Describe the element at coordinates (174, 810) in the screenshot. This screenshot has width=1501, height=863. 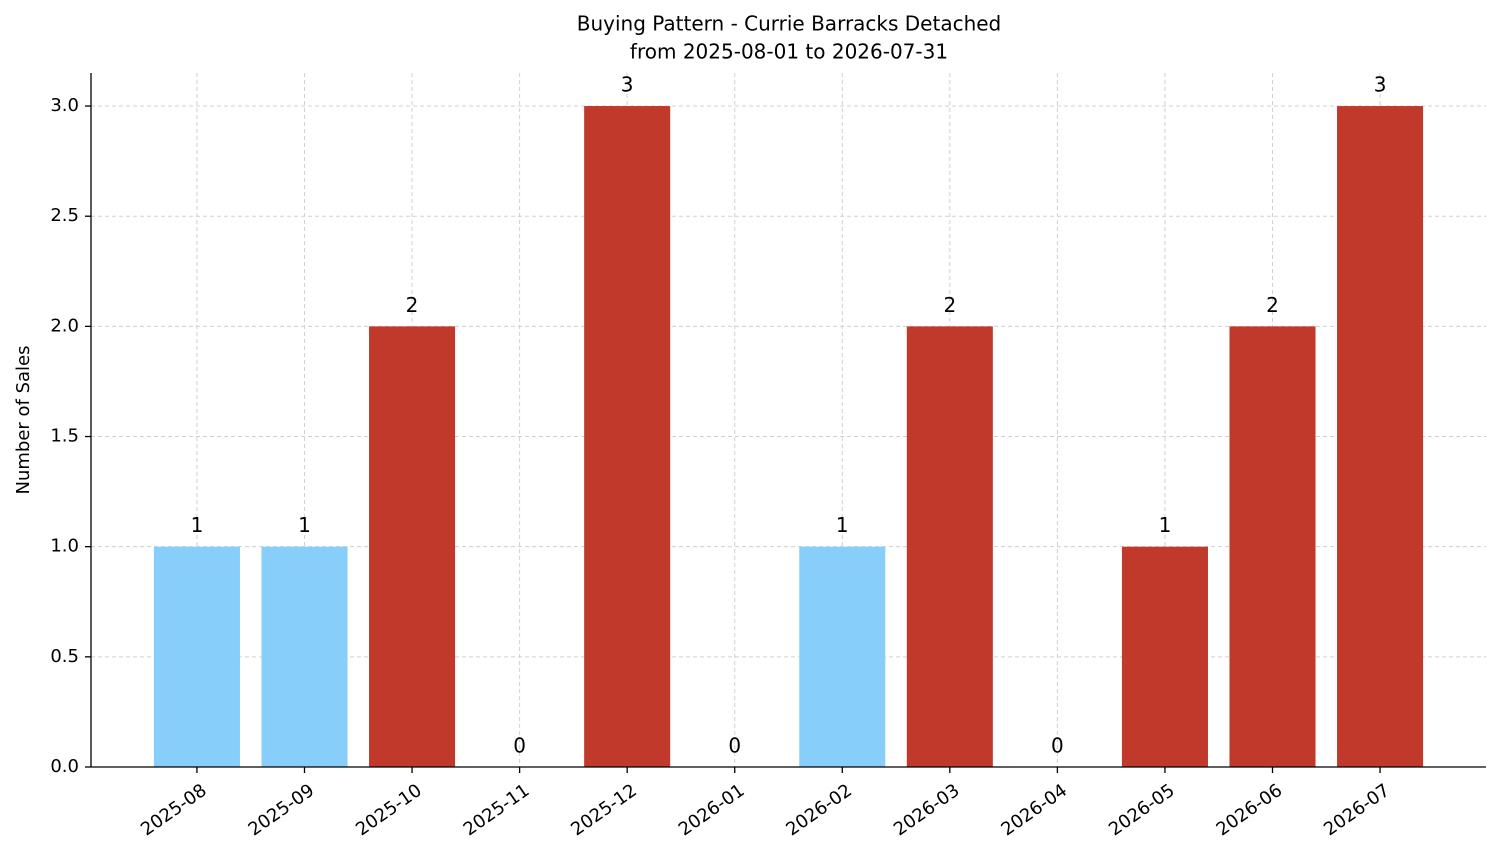
I see `x-tick-label: 2025-08` at that location.